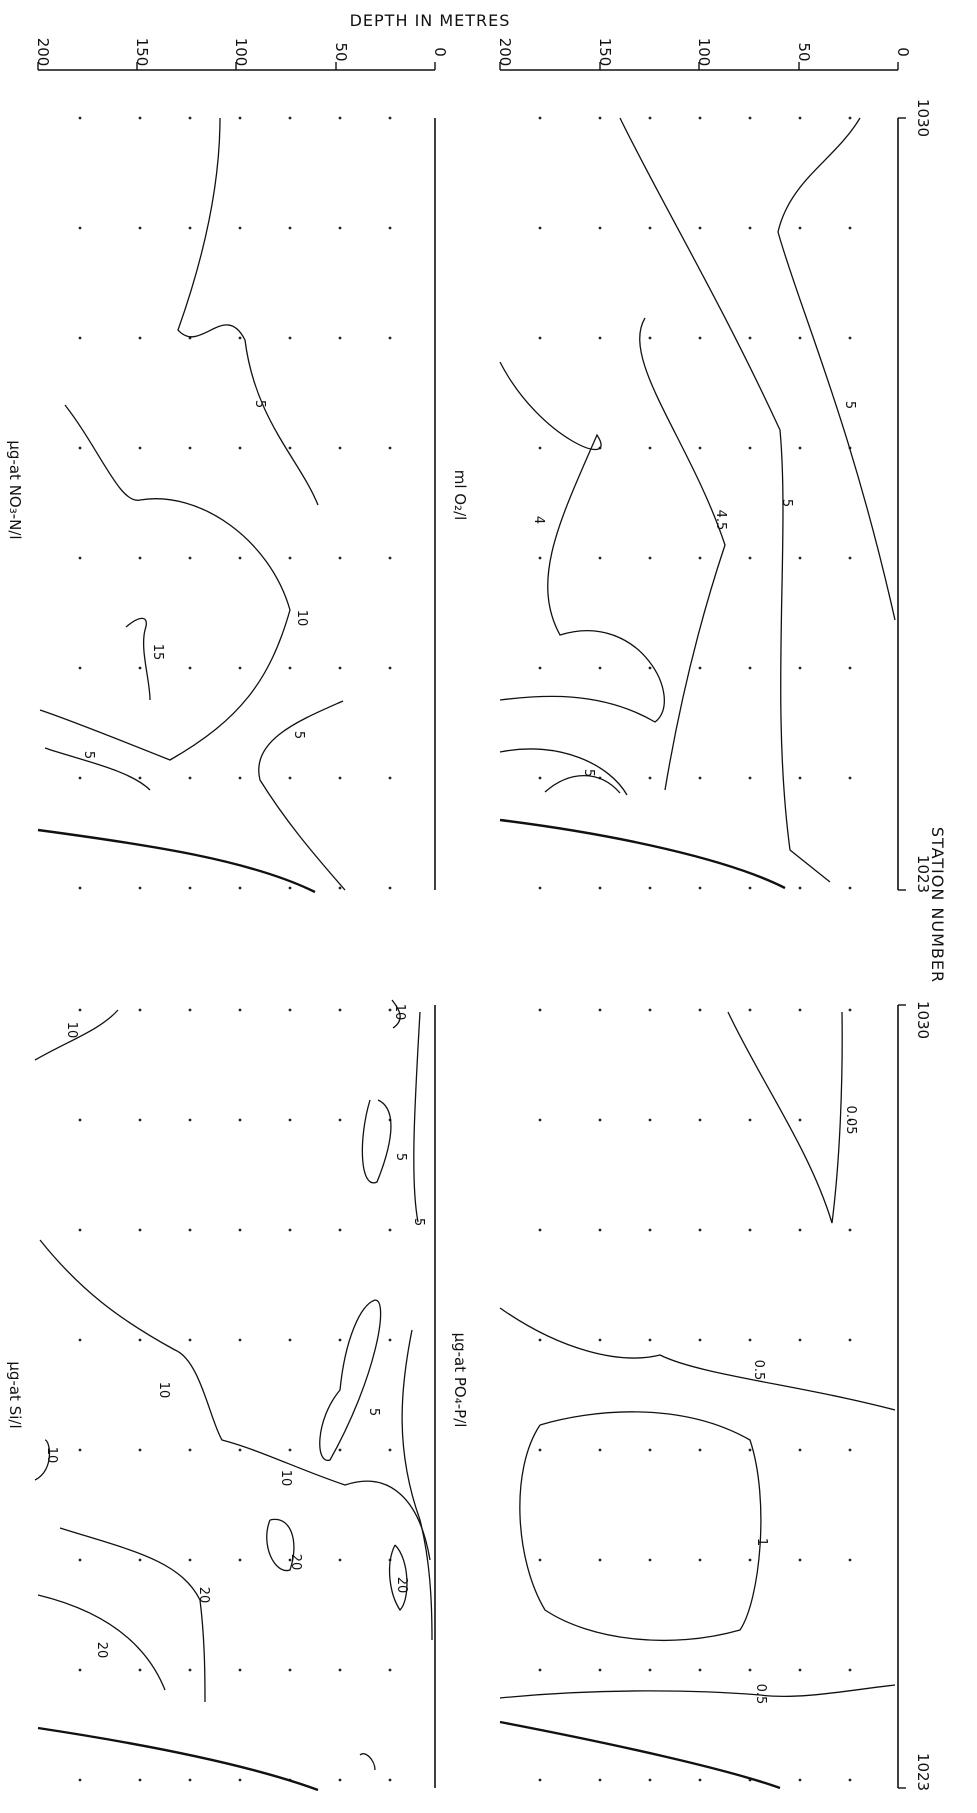 The width and height of the screenshot is (977, 1813). Describe the element at coordinates (786, 503) in the screenshot. I see `oxygen-label-5-b: 5` at that location.